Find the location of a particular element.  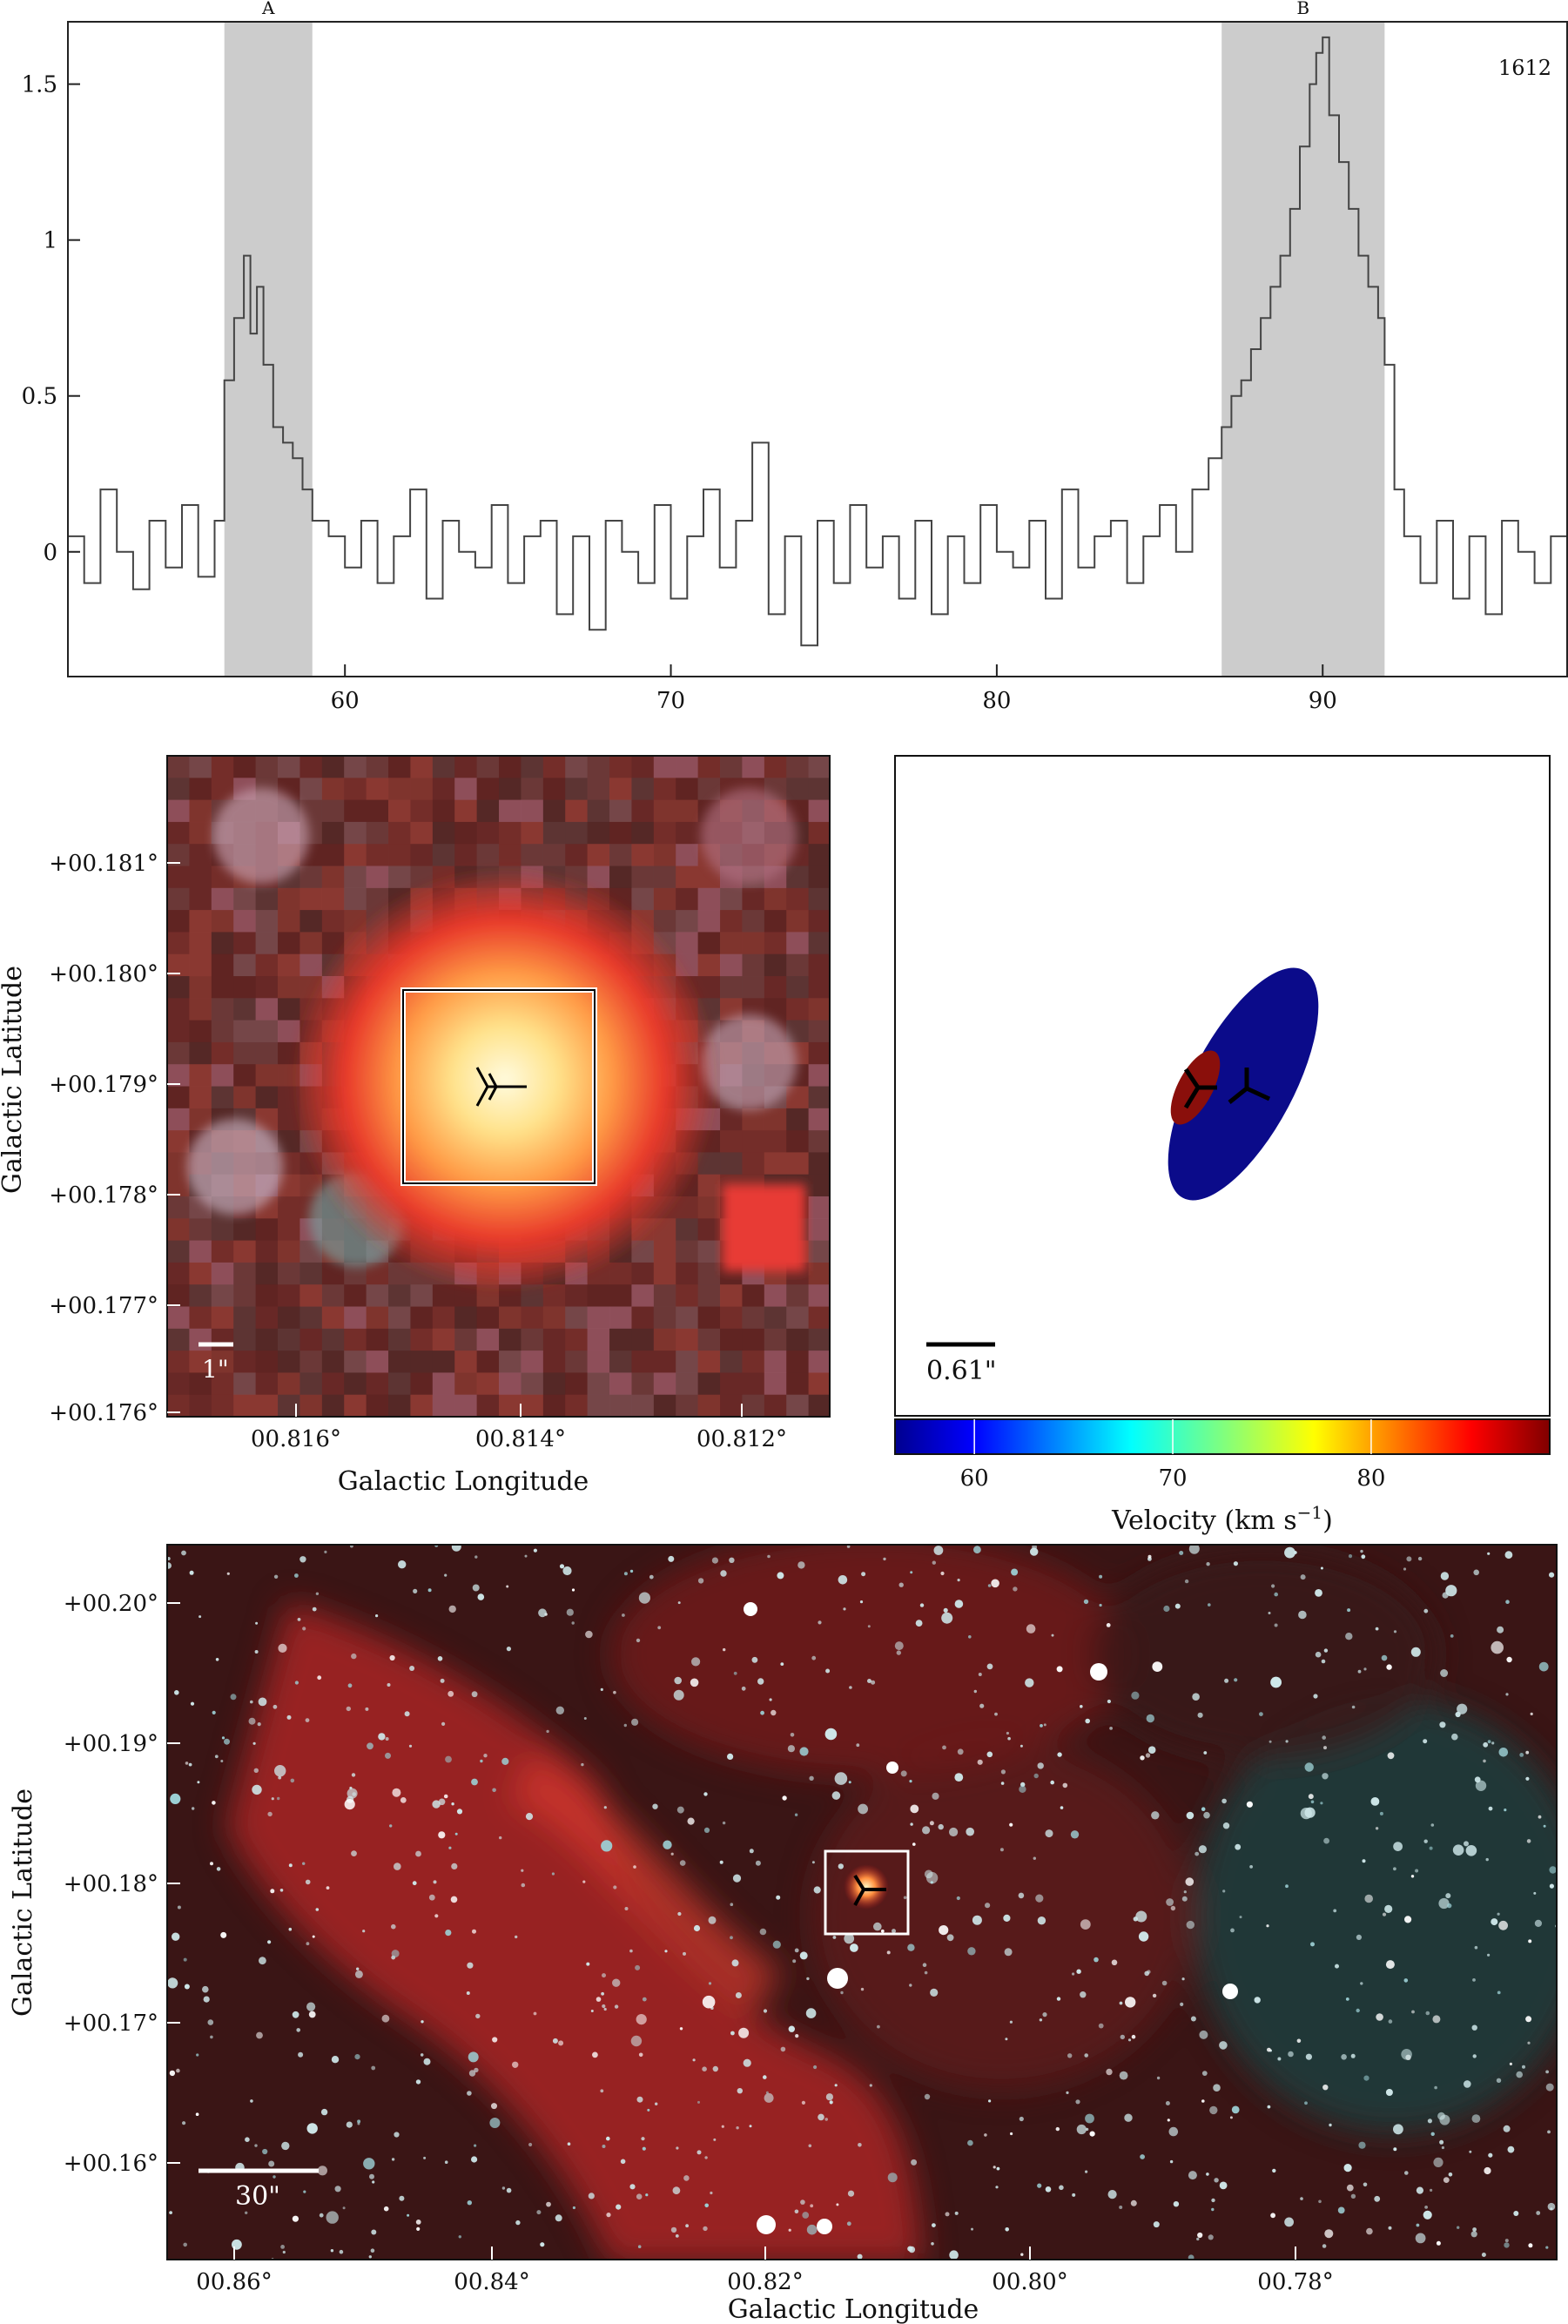

x-tick-label: 00.816° is located at coordinates (296, 1439).